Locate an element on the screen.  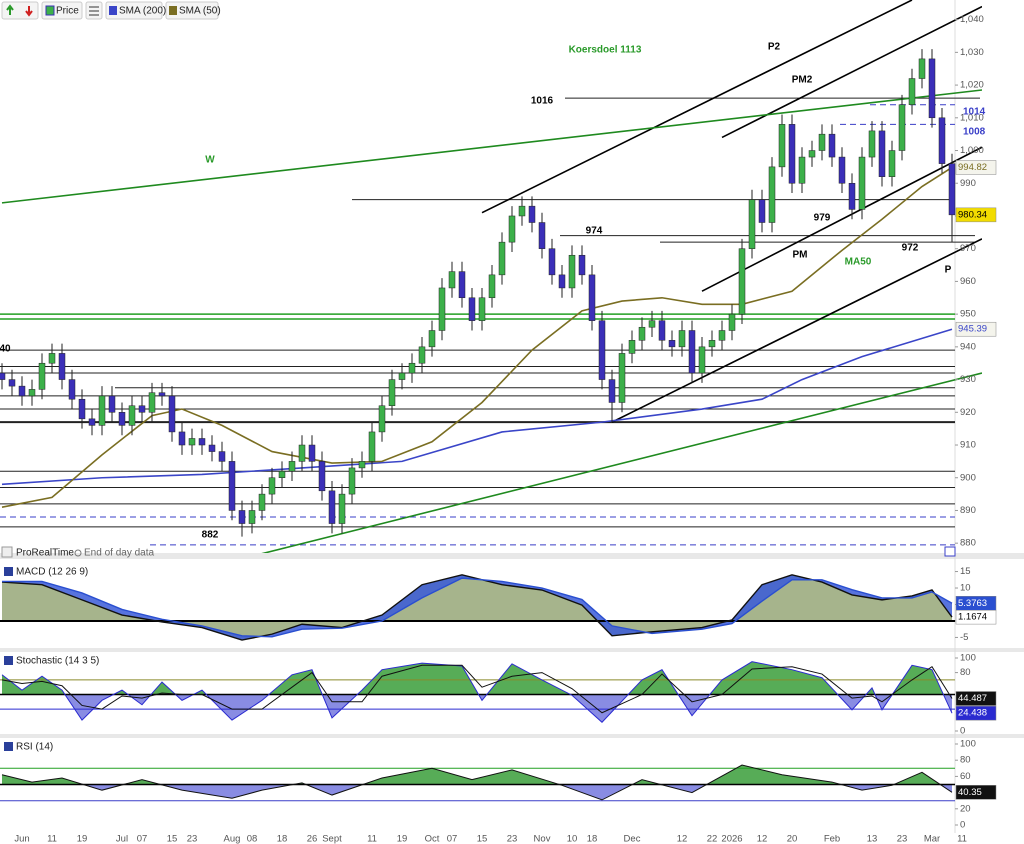
annotation: 882 is located at coordinates (210, 535).